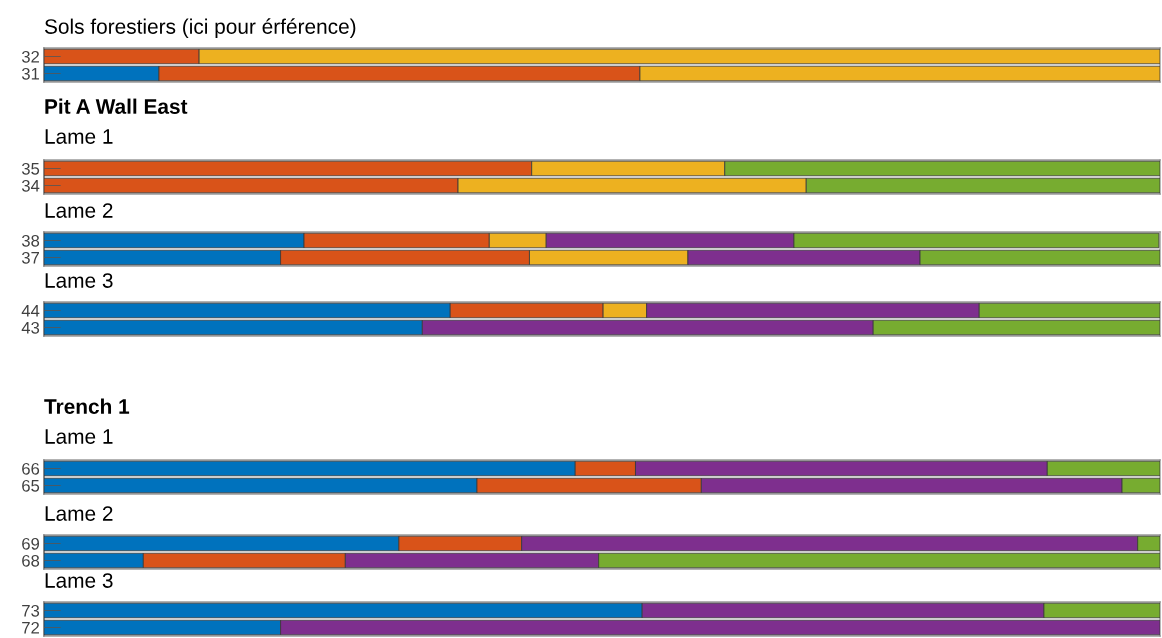  I want to click on y-tick-label: 73, so click(31, 610).